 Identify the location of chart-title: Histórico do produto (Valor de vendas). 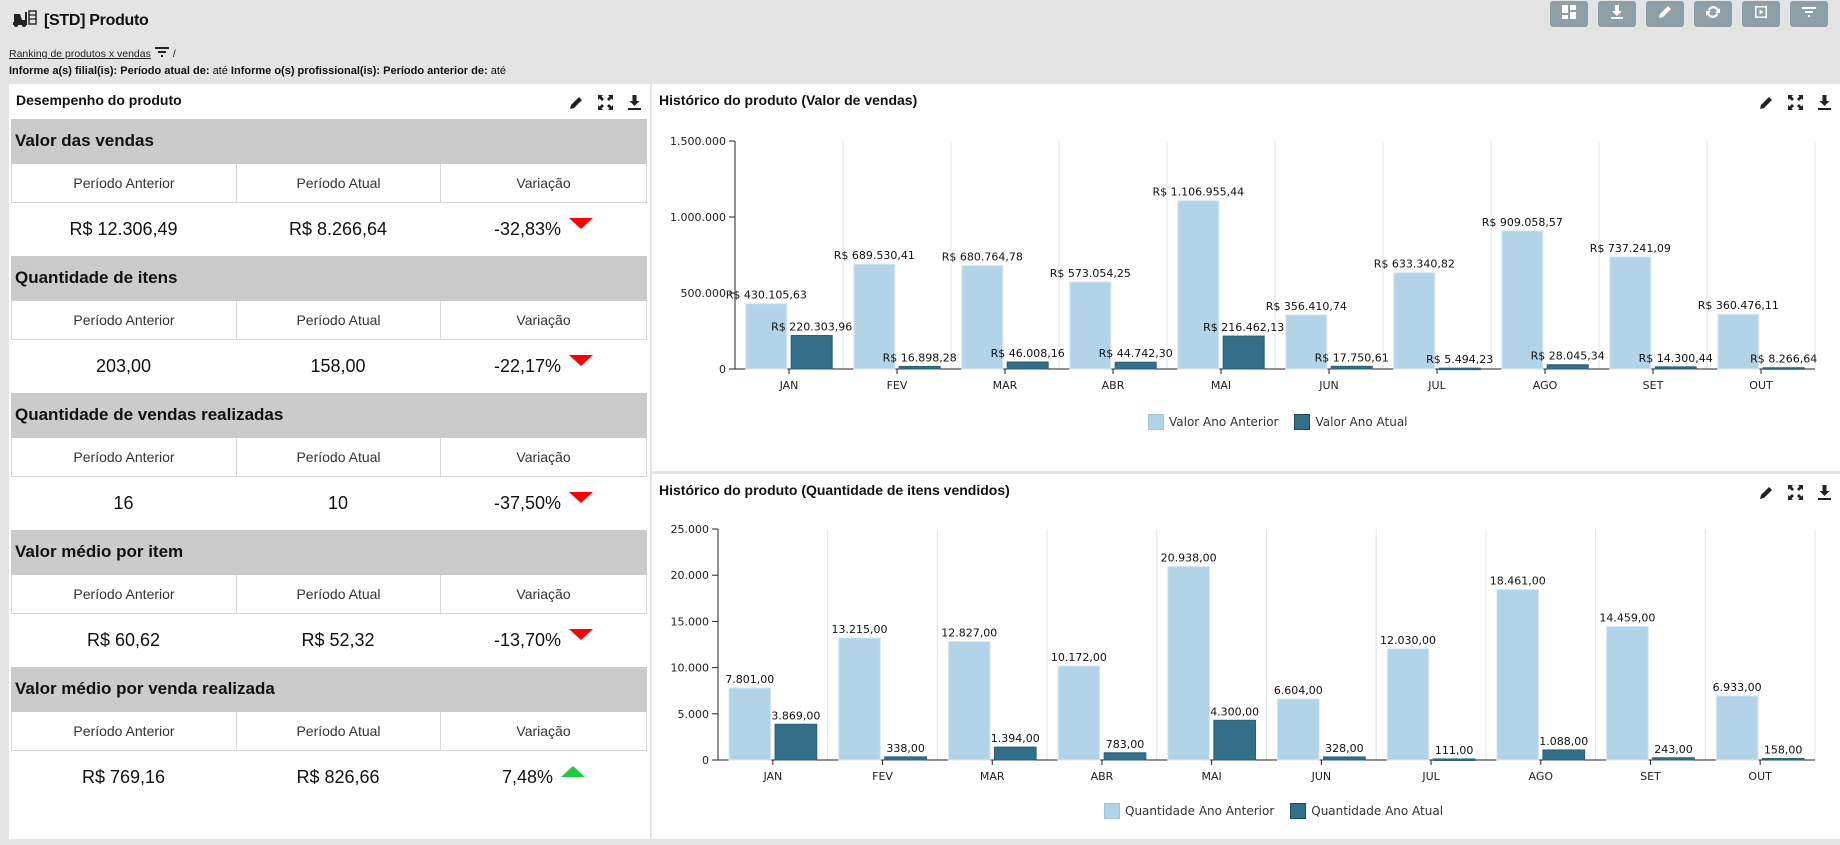
(788, 100).